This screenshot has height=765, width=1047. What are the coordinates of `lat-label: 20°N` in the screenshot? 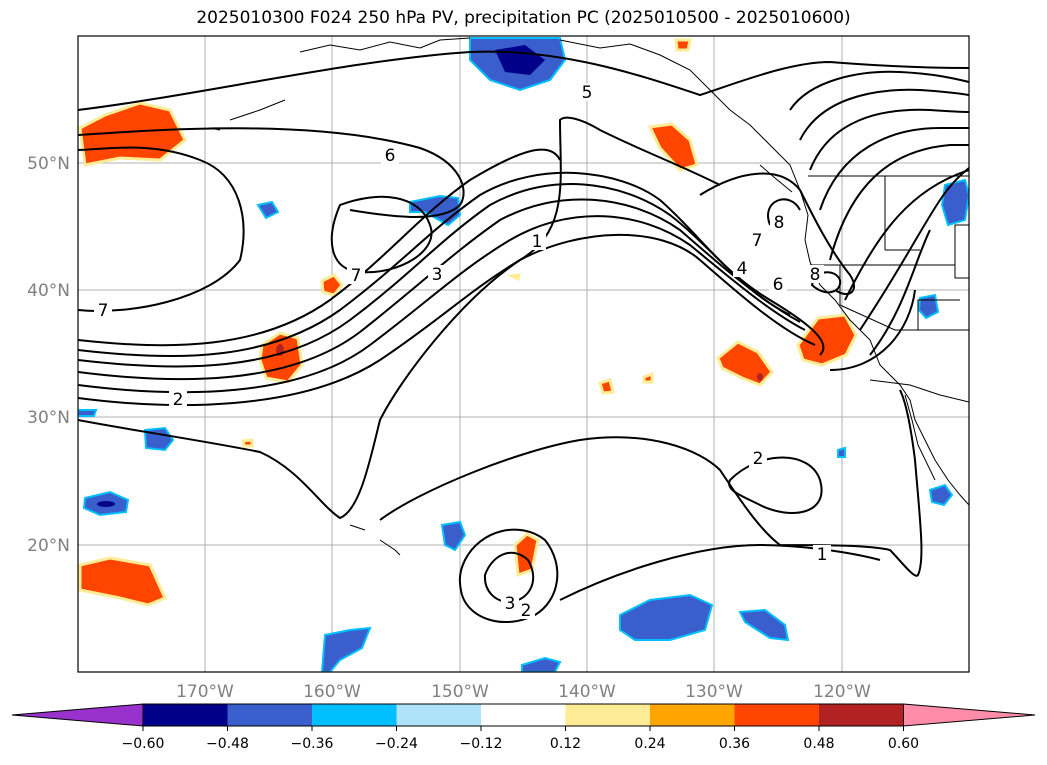 It's located at (48, 546).